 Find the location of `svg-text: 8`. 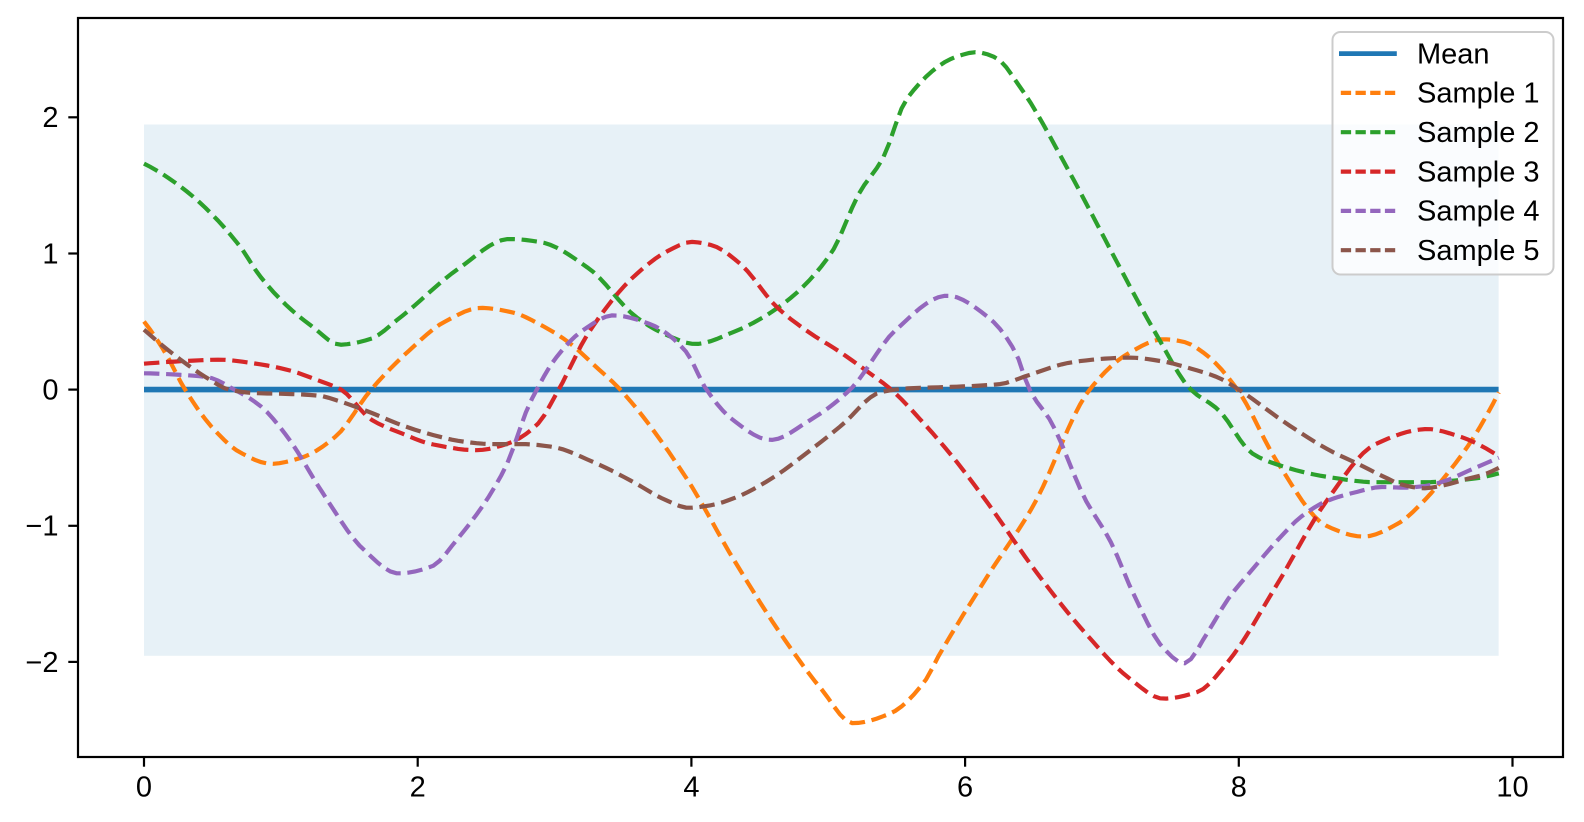

svg-text: 8 is located at coordinates (1239, 788).